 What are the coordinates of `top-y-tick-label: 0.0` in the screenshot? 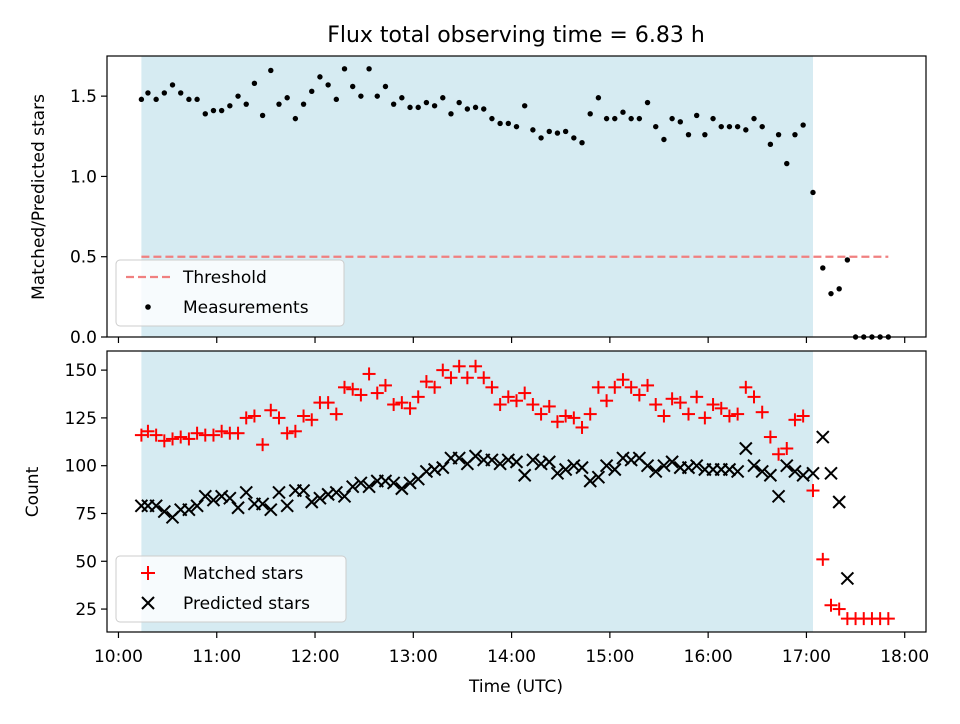 It's located at (83, 338).